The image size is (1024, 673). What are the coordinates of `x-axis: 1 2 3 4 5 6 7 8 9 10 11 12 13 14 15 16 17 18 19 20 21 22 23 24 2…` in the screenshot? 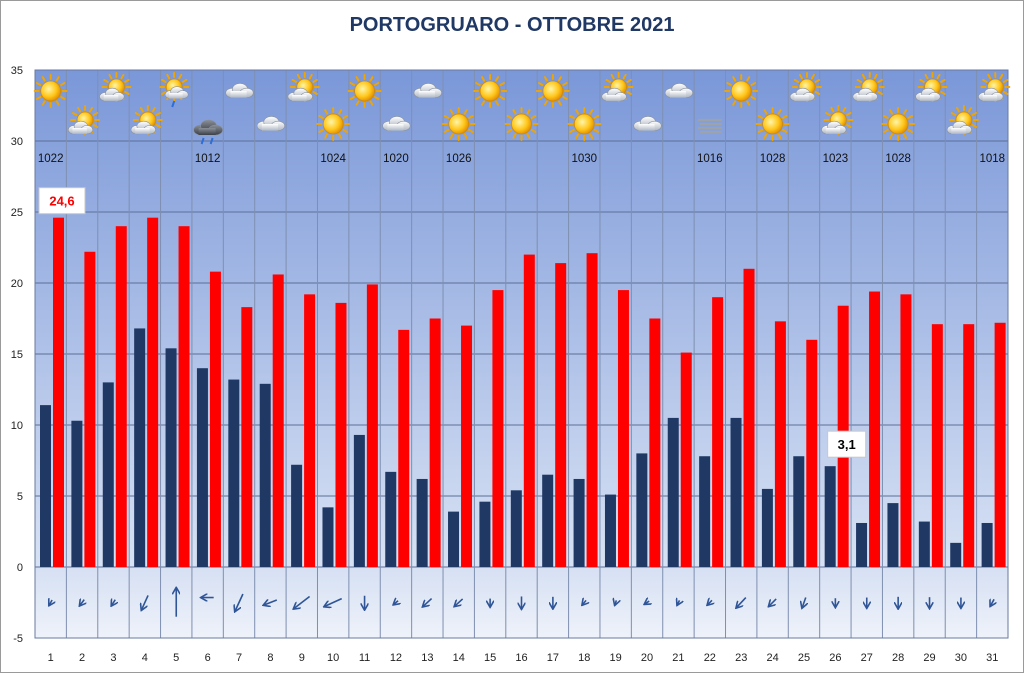 It's located at (523, 658).